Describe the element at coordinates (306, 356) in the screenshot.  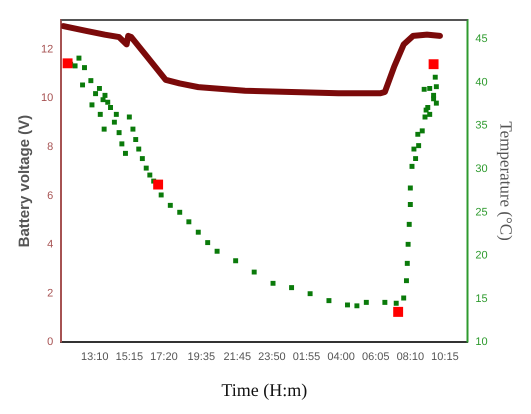
I see `x-tick-label: 01:55` at that location.